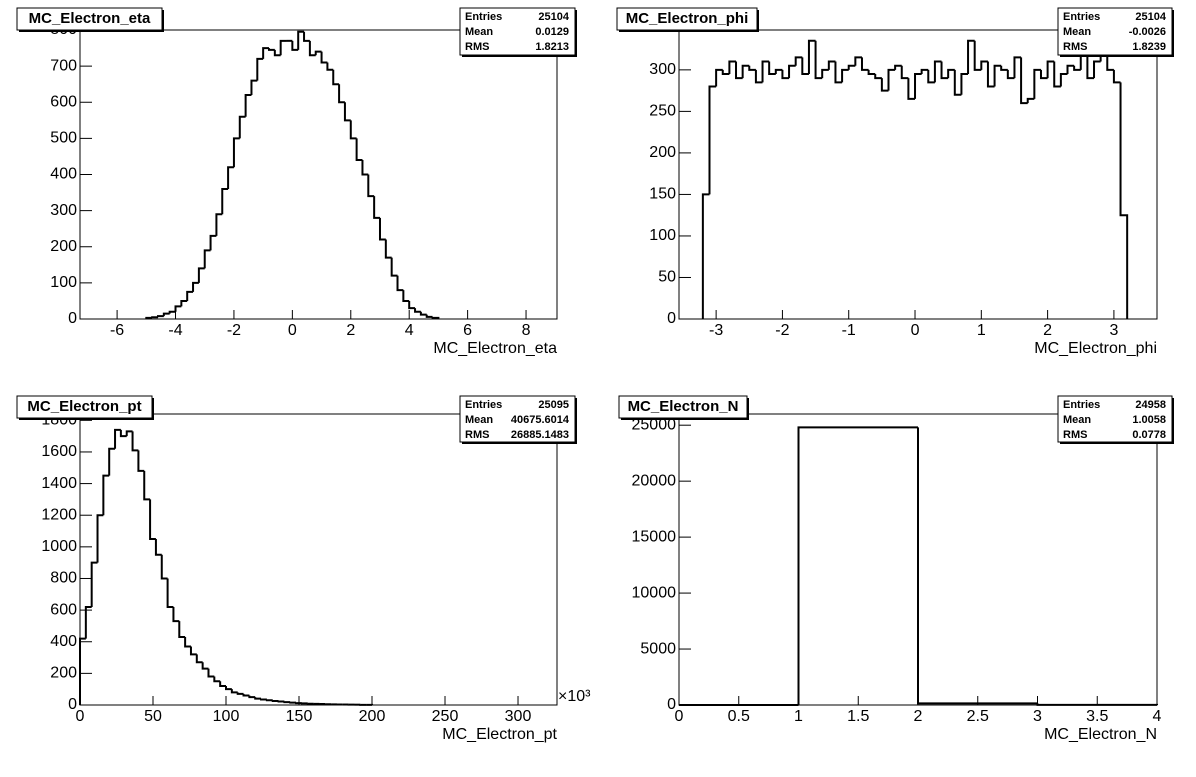 This screenshot has width=1196, height=777. What do you see at coordinates (552, 32) in the screenshot?
I see `stats-value: 0.0129` at bounding box center [552, 32].